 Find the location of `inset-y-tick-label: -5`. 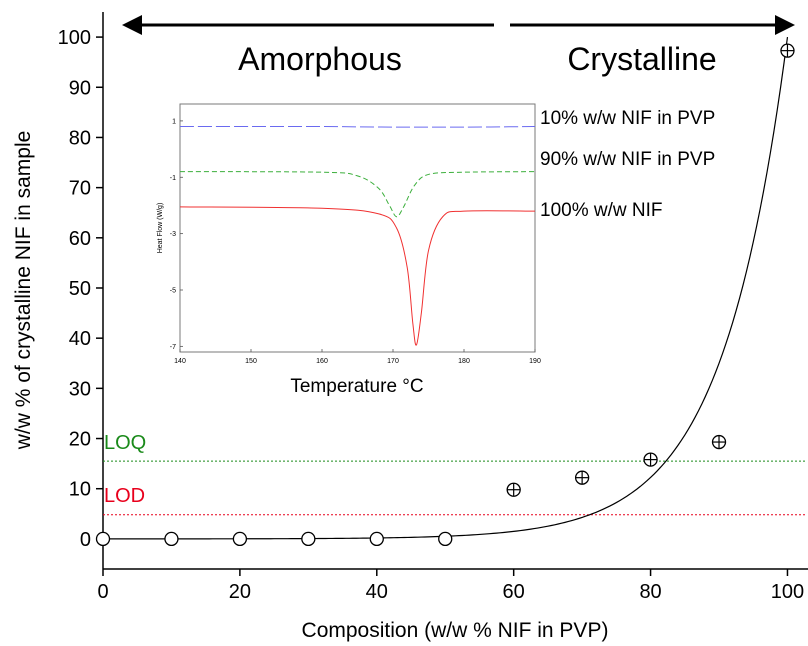

inset-y-tick-label: -5 is located at coordinates (173, 291).